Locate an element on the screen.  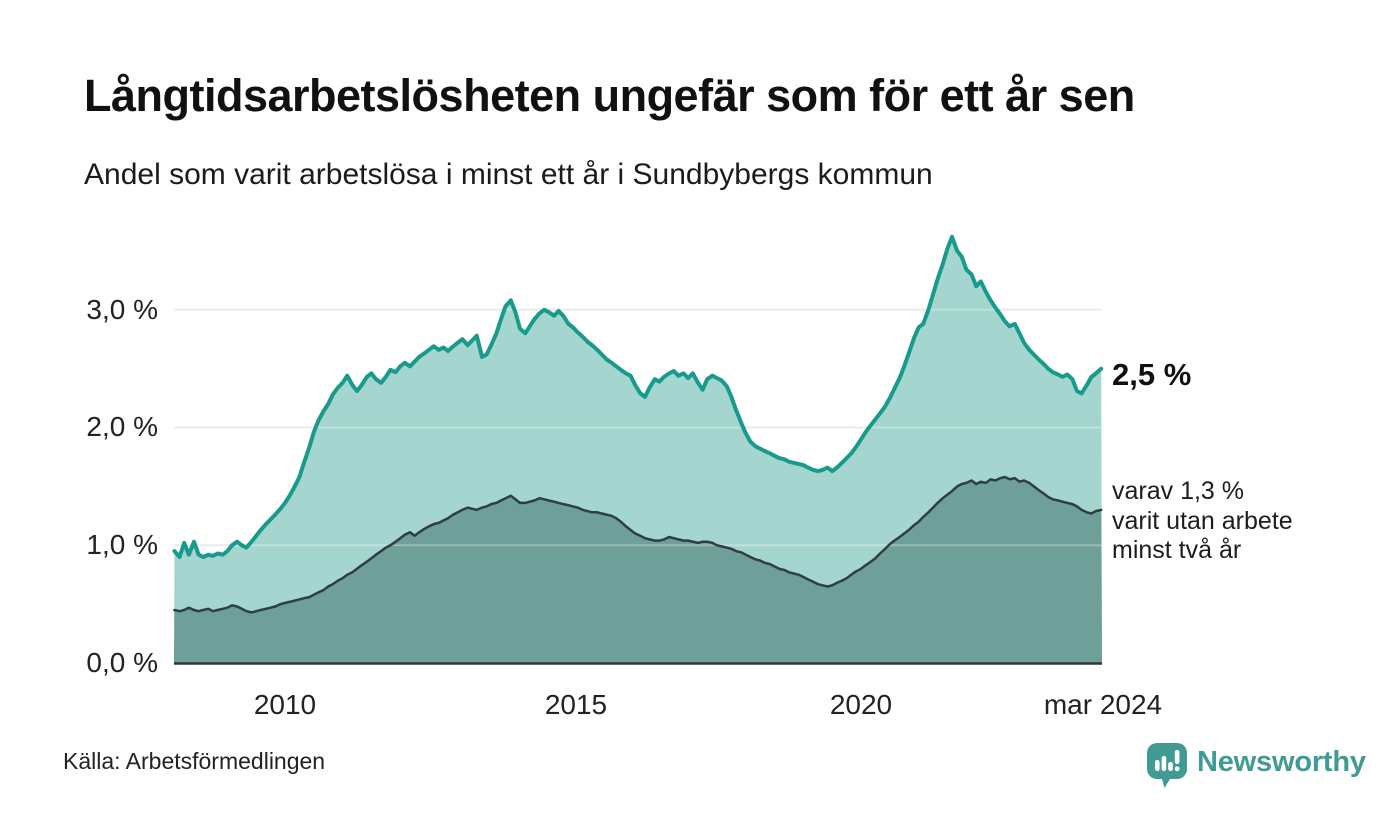
x-tick-label: 2015 is located at coordinates (576, 704).